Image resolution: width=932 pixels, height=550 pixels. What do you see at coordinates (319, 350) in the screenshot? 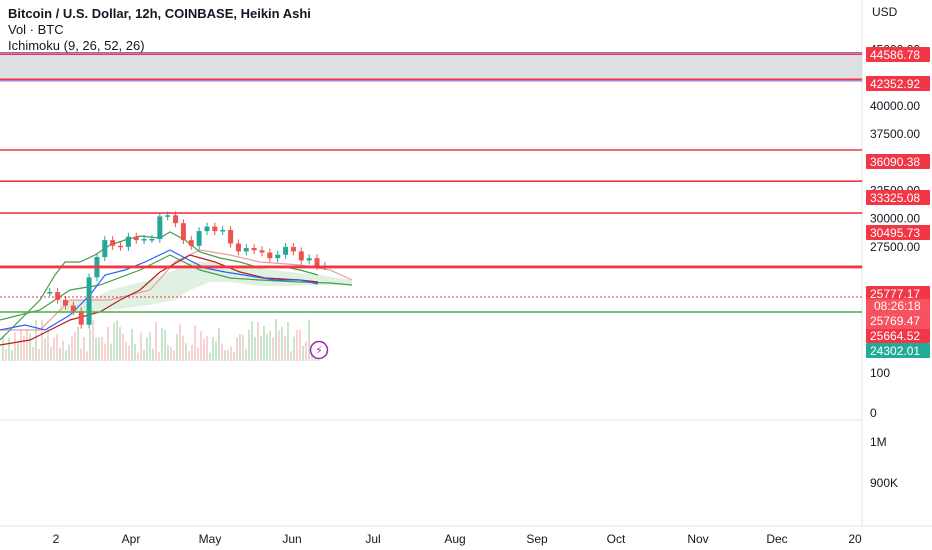
I see `flash-event-icon: ⚡` at bounding box center [319, 350].